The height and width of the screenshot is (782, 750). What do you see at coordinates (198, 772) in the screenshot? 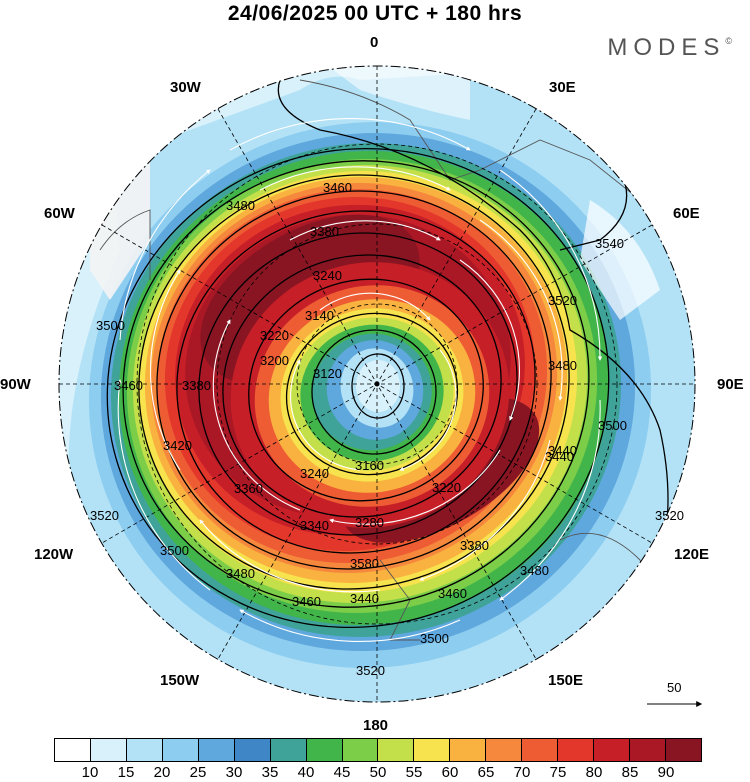
I see `colorbar-tick-label: 25` at bounding box center [198, 772].